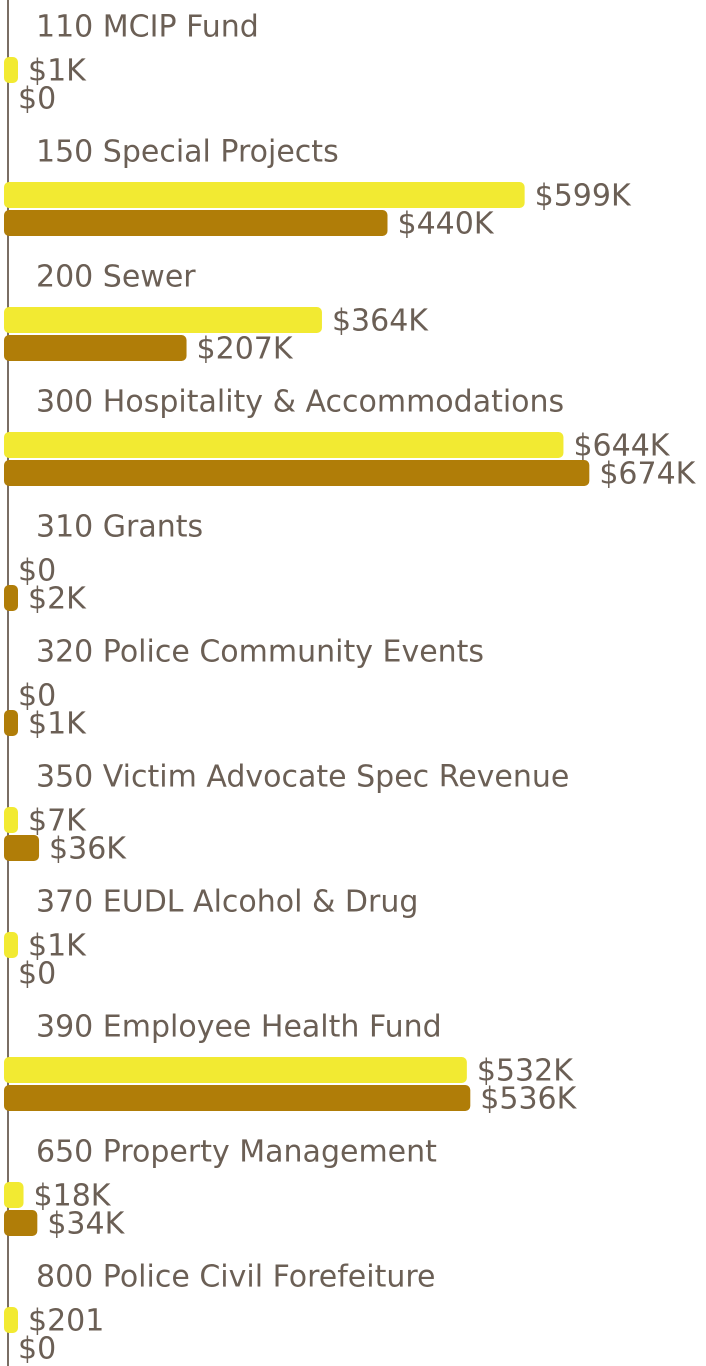  I want to click on value-label: $674K, so click(647, 474).